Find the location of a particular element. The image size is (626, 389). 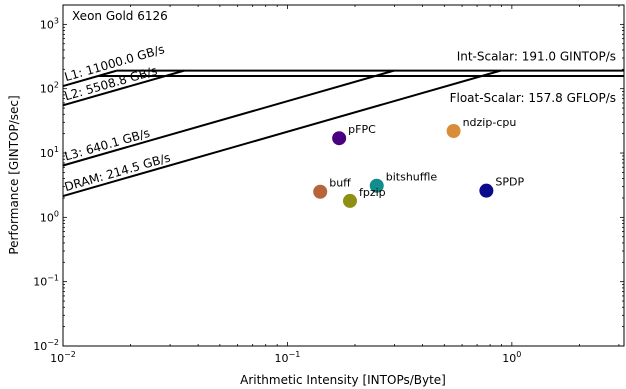

x-tick-exponent: 0 is located at coordinates (518, 354).